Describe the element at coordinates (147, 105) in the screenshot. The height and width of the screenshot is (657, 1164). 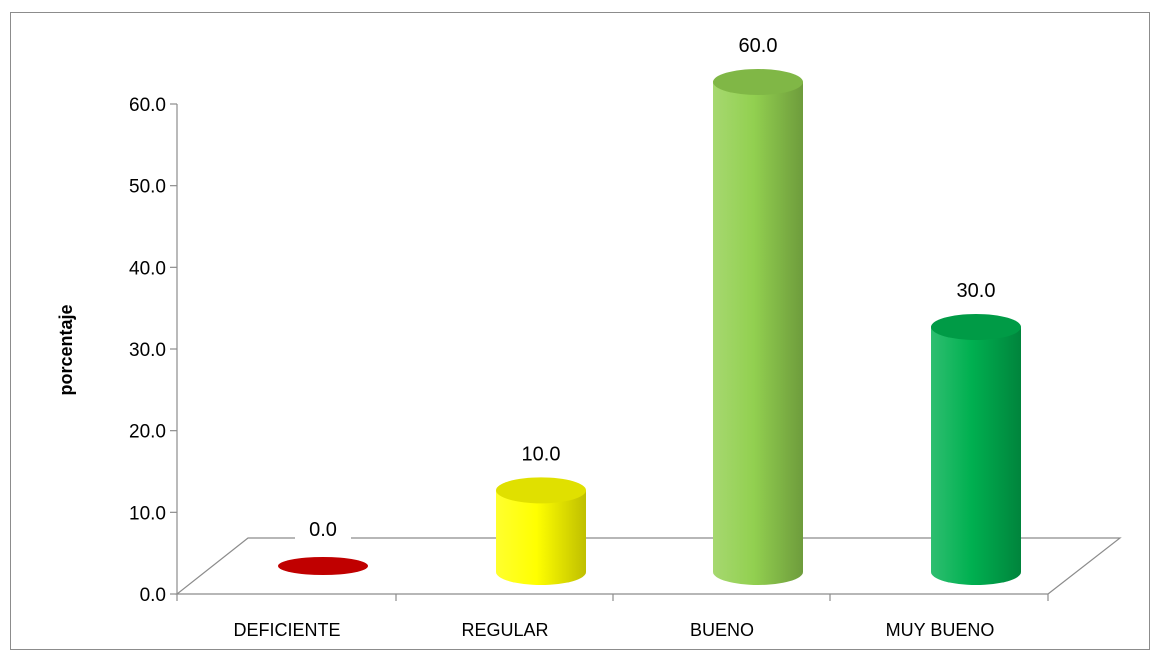
I see `y-tick-label: 60.0` at that location.